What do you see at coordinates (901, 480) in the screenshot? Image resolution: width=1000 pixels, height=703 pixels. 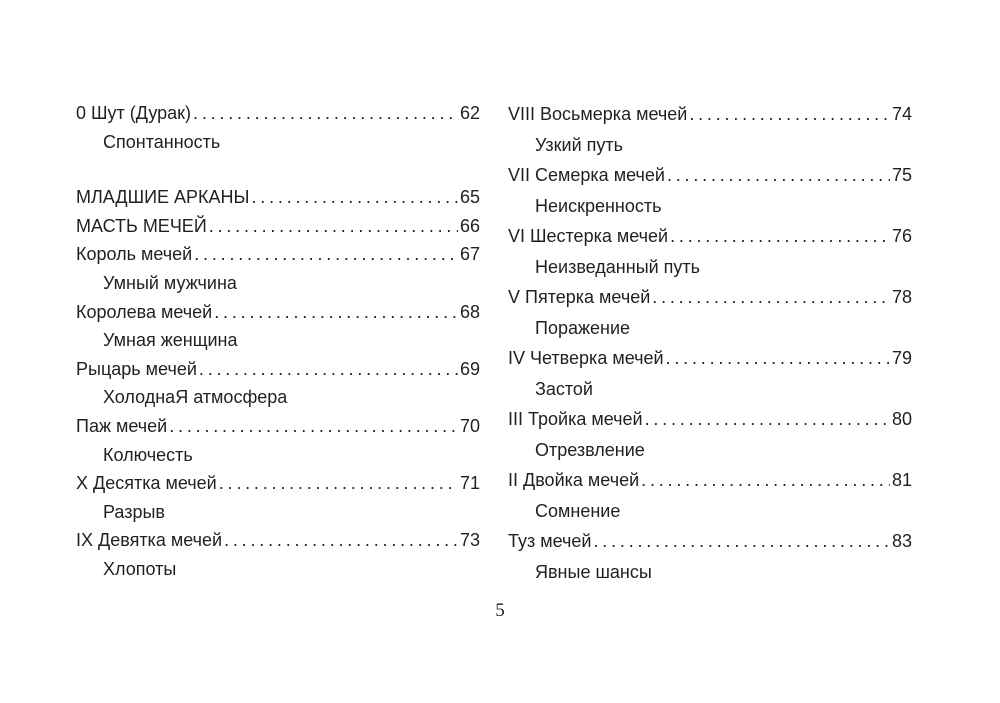 I see `toc-entry-page: 81` at bounding box center [901, 480].